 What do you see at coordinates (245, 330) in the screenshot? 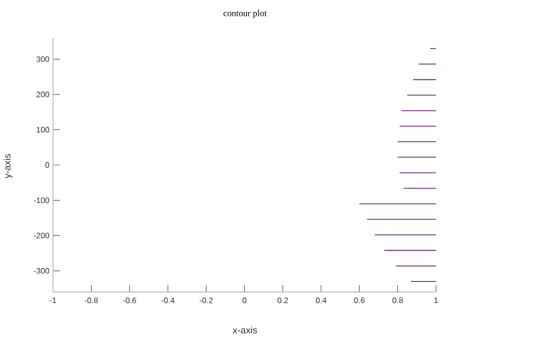
I see `x-axis-title: x-axis` at bounding box center [245, 330].